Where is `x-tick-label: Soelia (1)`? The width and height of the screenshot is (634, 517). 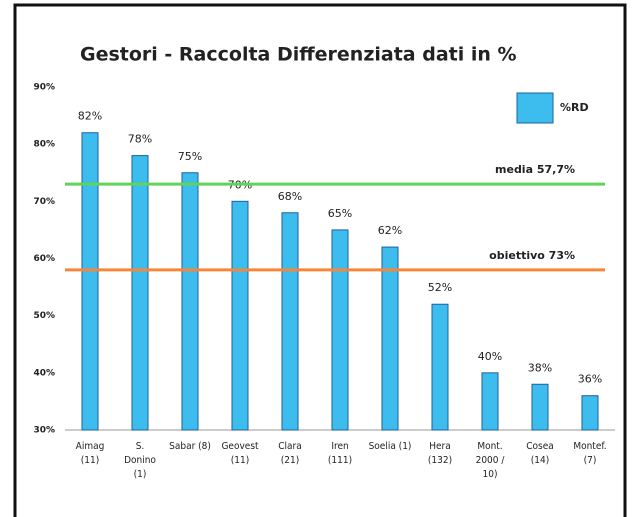
x-tick-label: Soelia (1) is located at coordinates (390, 446).